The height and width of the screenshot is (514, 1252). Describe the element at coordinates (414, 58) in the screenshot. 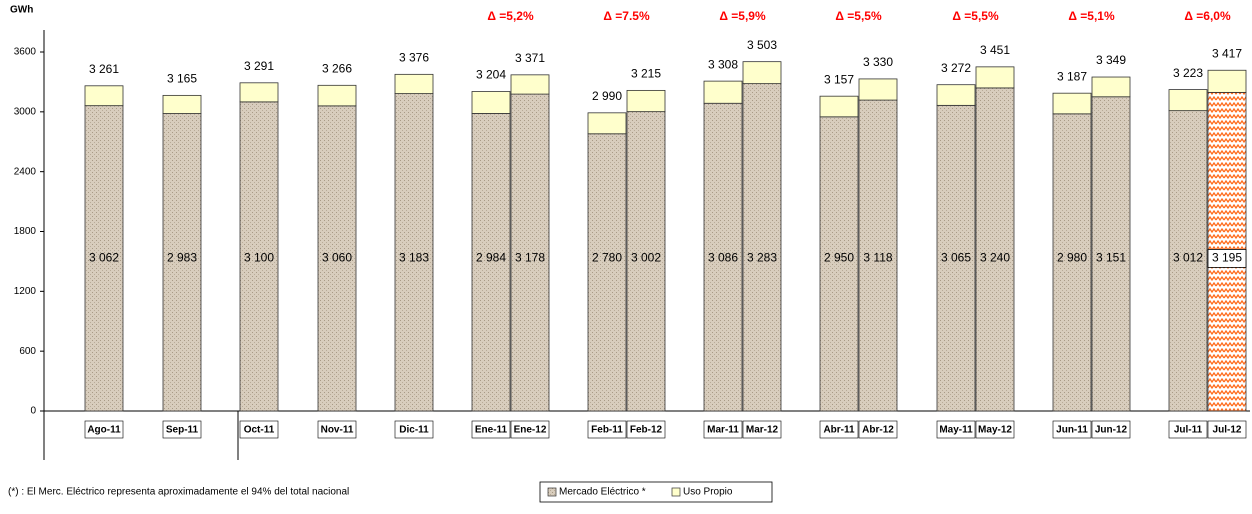

I see `total-label: 3 376` at that location.